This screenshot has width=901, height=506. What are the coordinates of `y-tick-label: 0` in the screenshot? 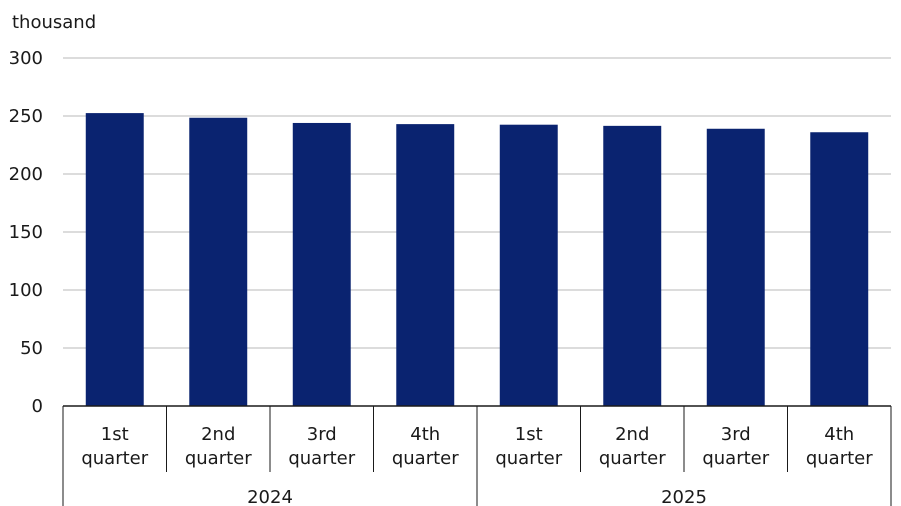 It's located at (37, 406).